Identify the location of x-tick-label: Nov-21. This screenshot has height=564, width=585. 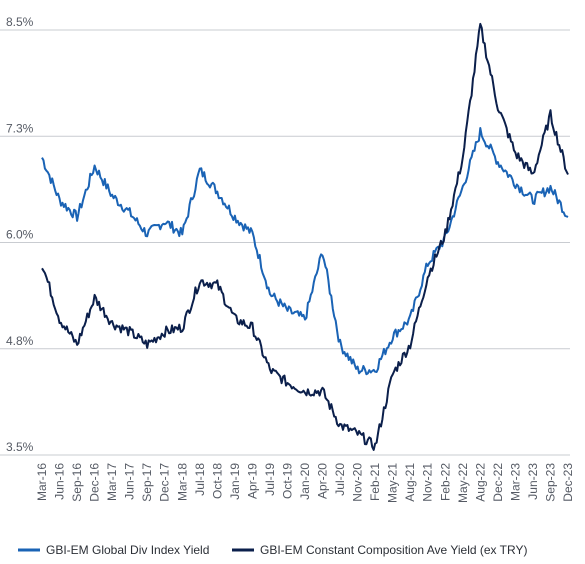
(428, 482).